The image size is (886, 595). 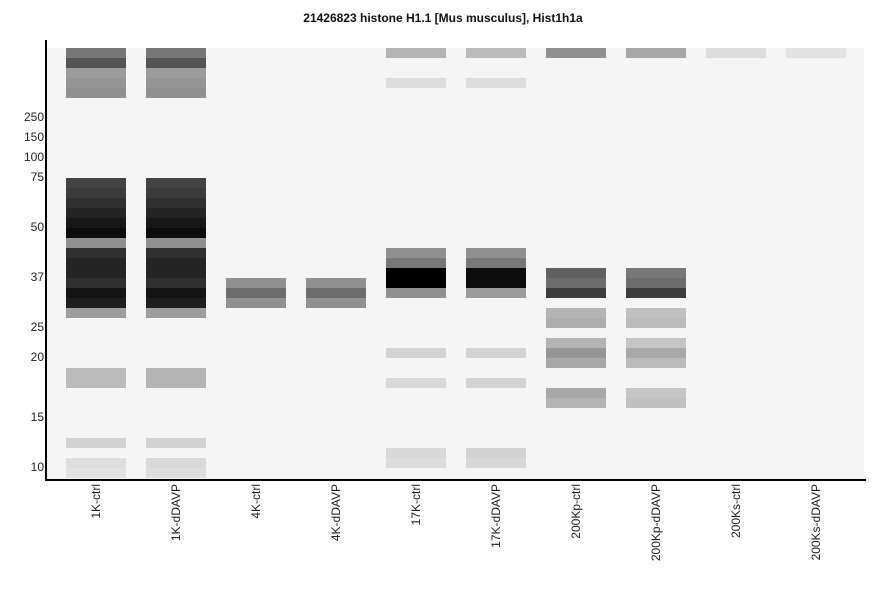 What do you see at coordinates (34, 157) in the screenshot?
I see `y-tick-label: 100` at bounding box center [34, 157].